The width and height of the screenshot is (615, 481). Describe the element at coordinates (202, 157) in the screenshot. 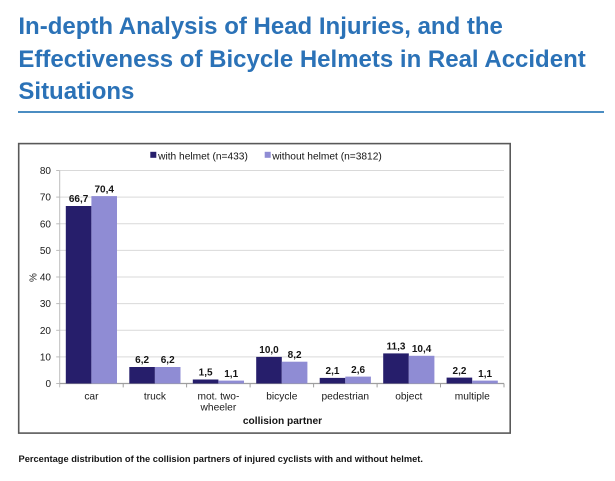

I see `svg-text: with helmet (n=433)` at that location.